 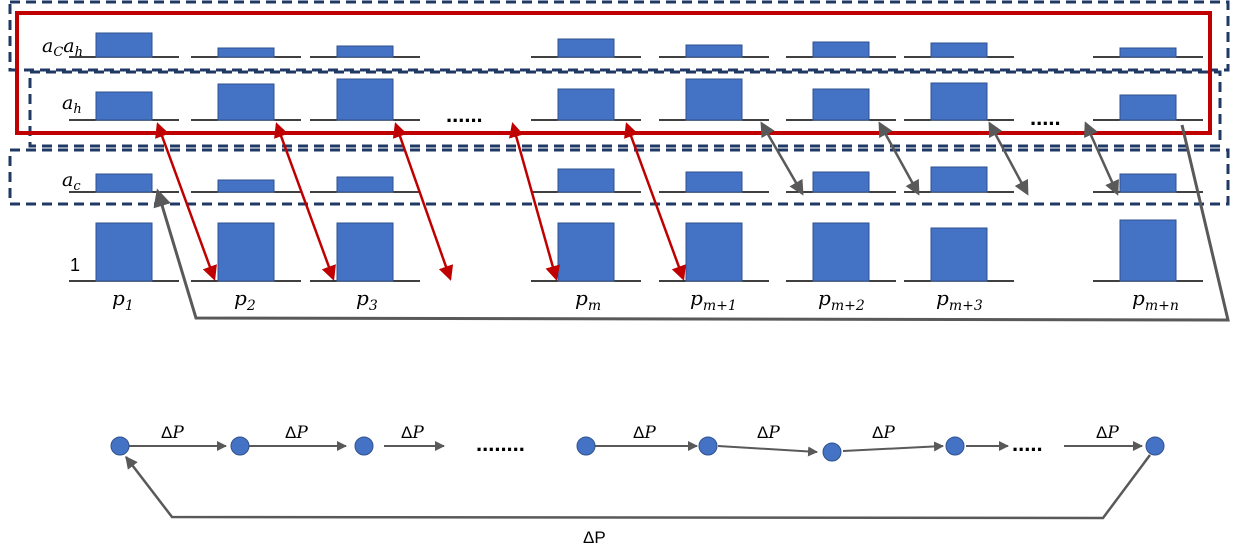 What do you see at coordinates (645, 300) in the screenshot?
I see `column-labels: p1 p2 p3 pm pm+1 pm+2 pm+3 pm+n` at bounding box center [645, 300].